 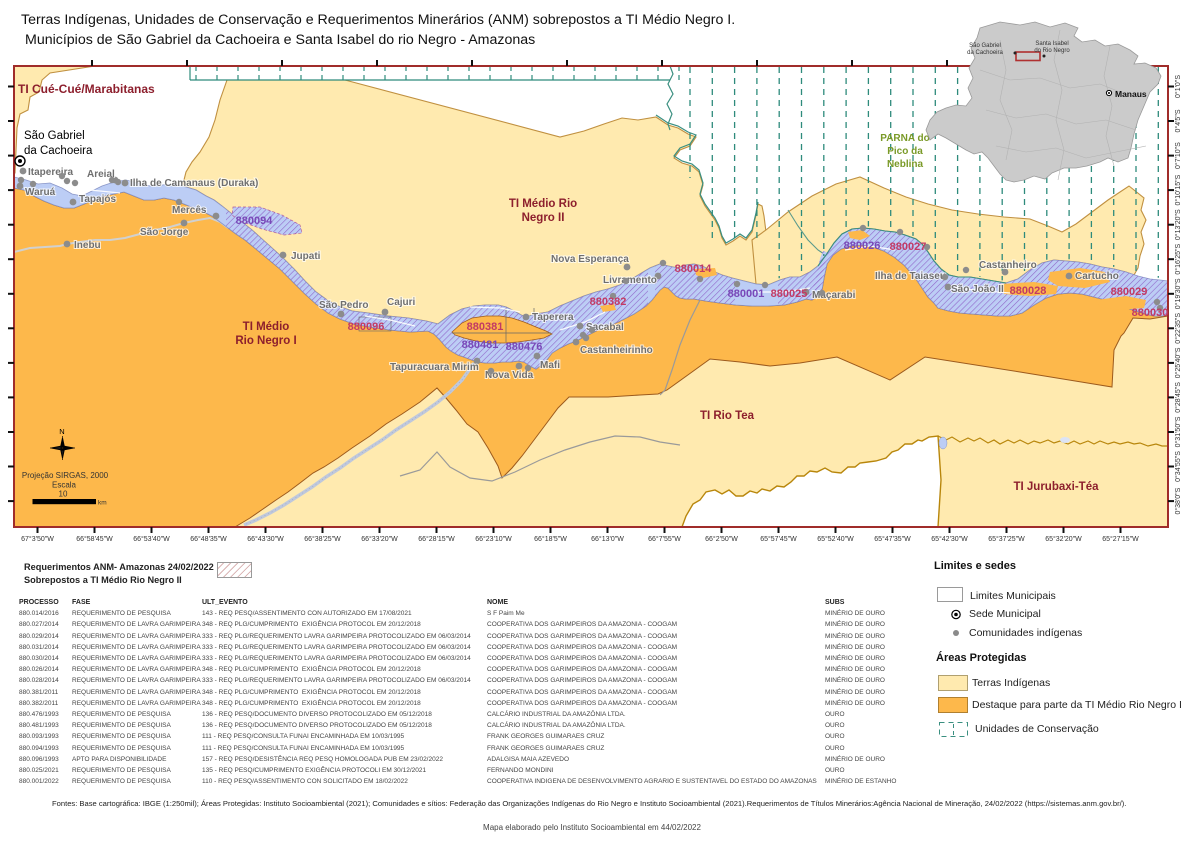 I want to click on svg-text: TI Médio, so click(x=266, y=327).